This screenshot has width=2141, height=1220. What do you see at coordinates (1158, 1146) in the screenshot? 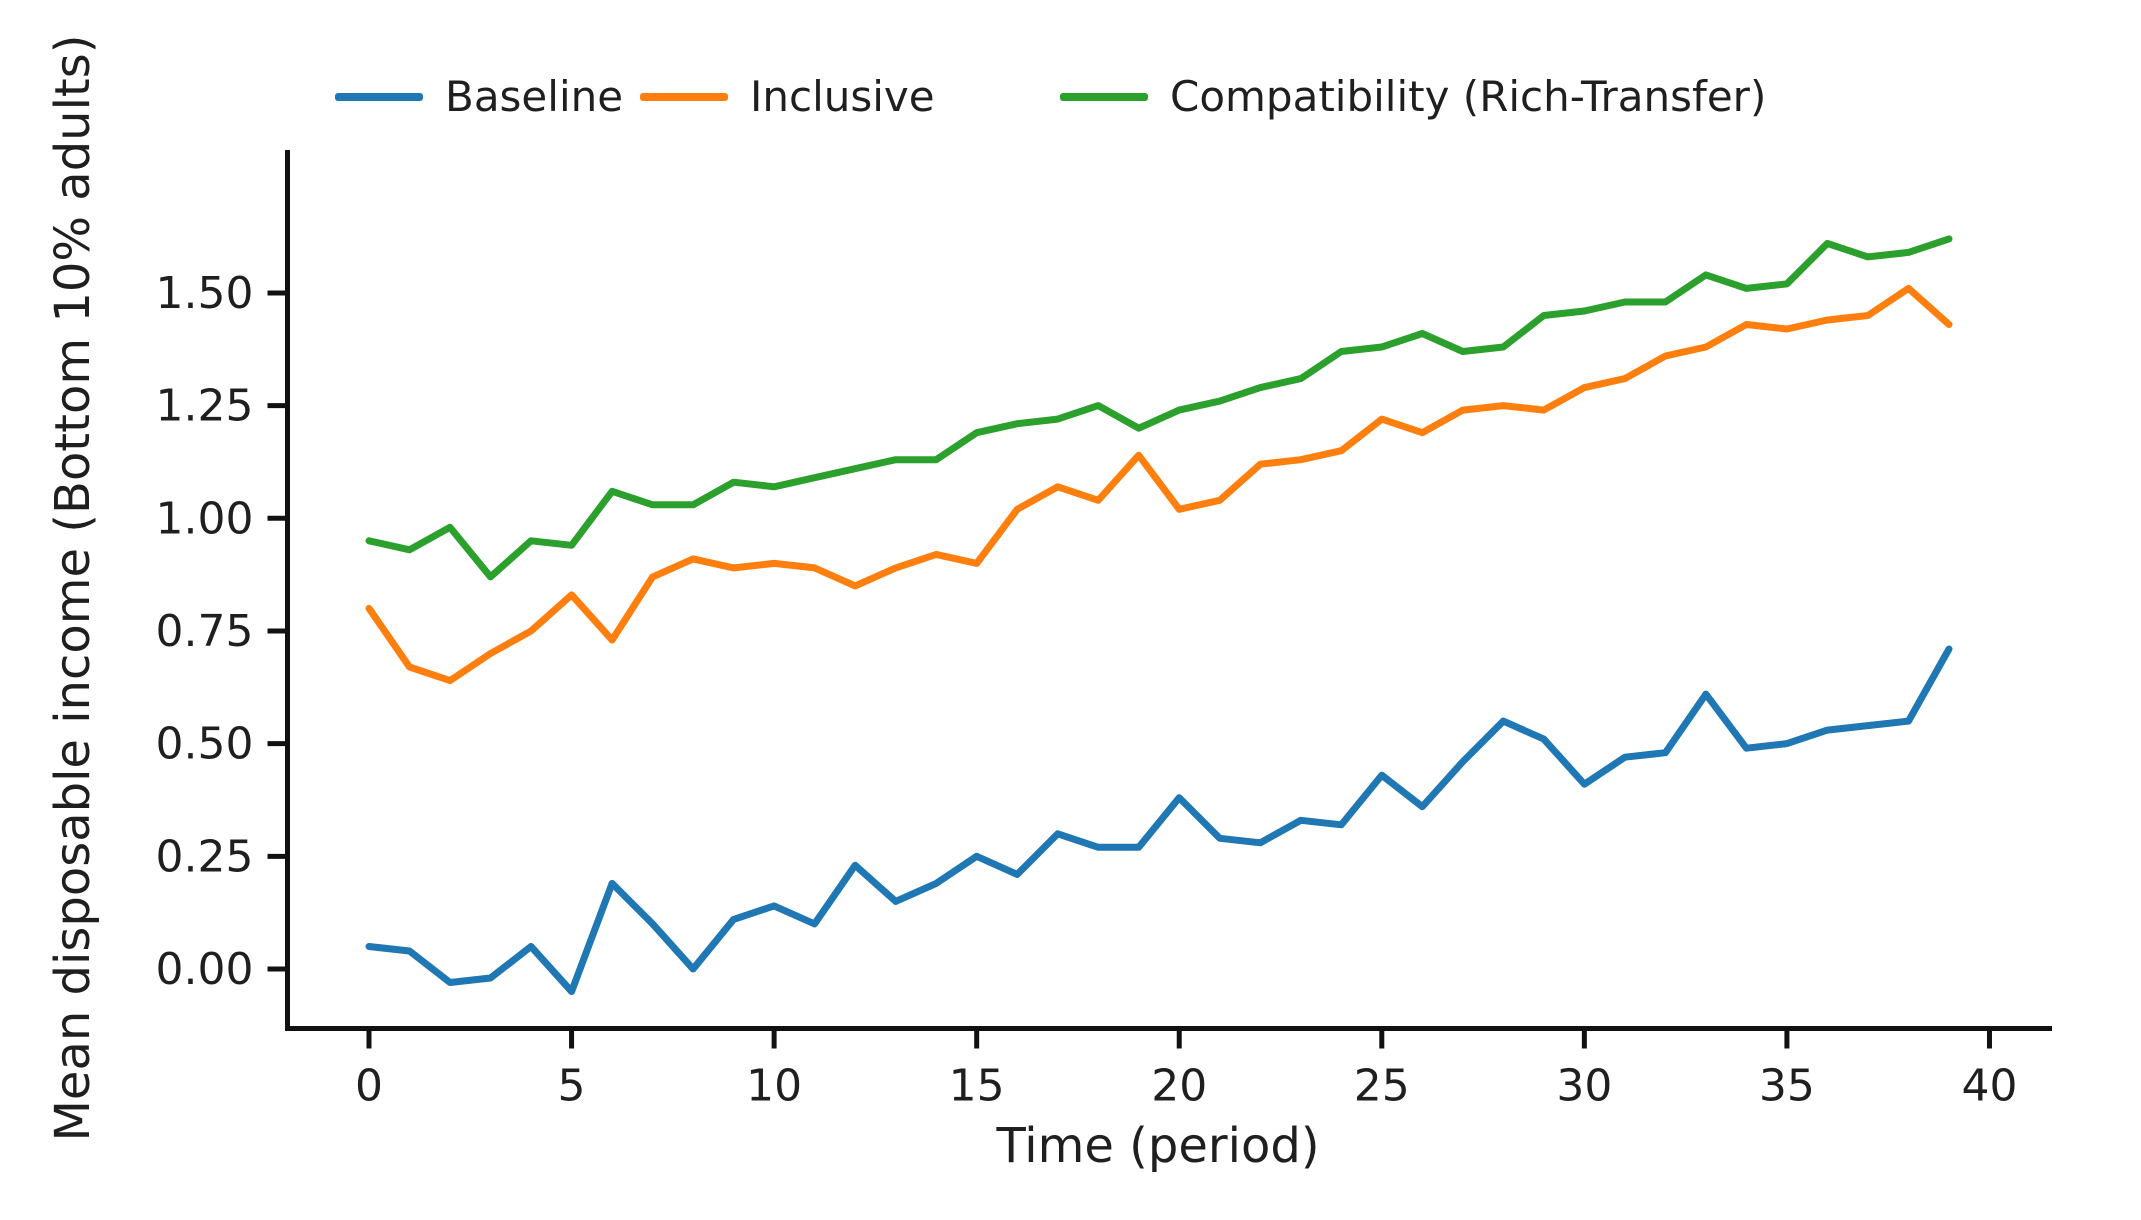
I see `x-axis-label: Time (period)` at bounding box center [1158, 1146].